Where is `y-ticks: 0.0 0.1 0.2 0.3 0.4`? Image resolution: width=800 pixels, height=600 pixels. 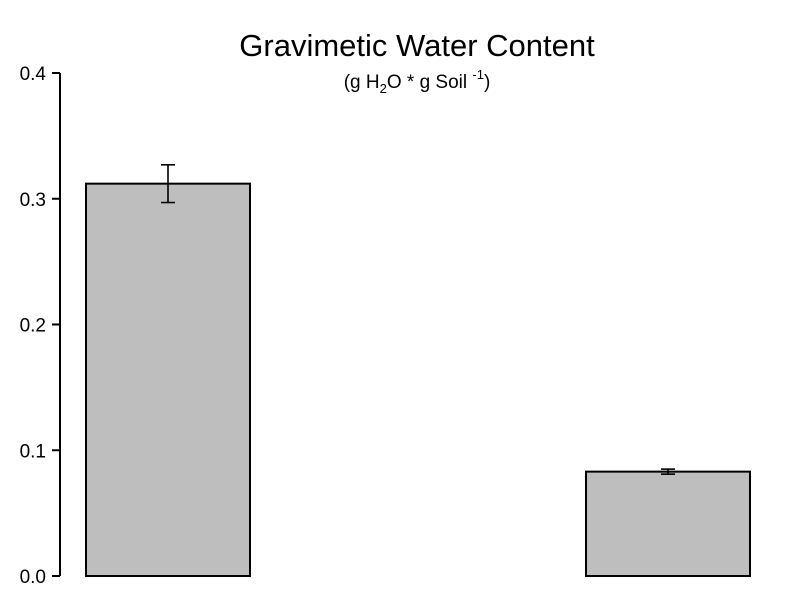
y-ticks: 0.0 0.1 0.2 0.3 0.4 is located at coordinates (40, 326).